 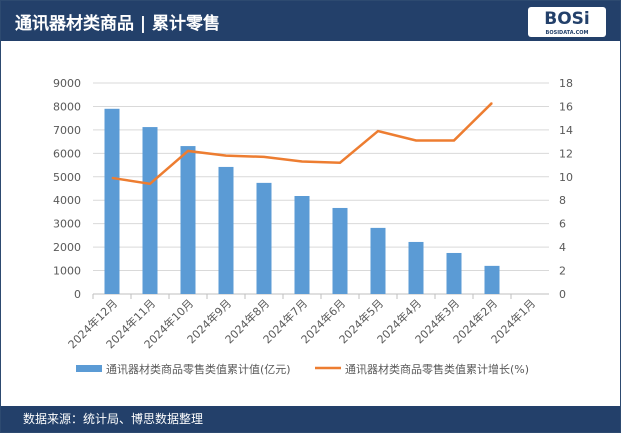 I want to click on right-tick-label: 4, so click(x=562, y=247).